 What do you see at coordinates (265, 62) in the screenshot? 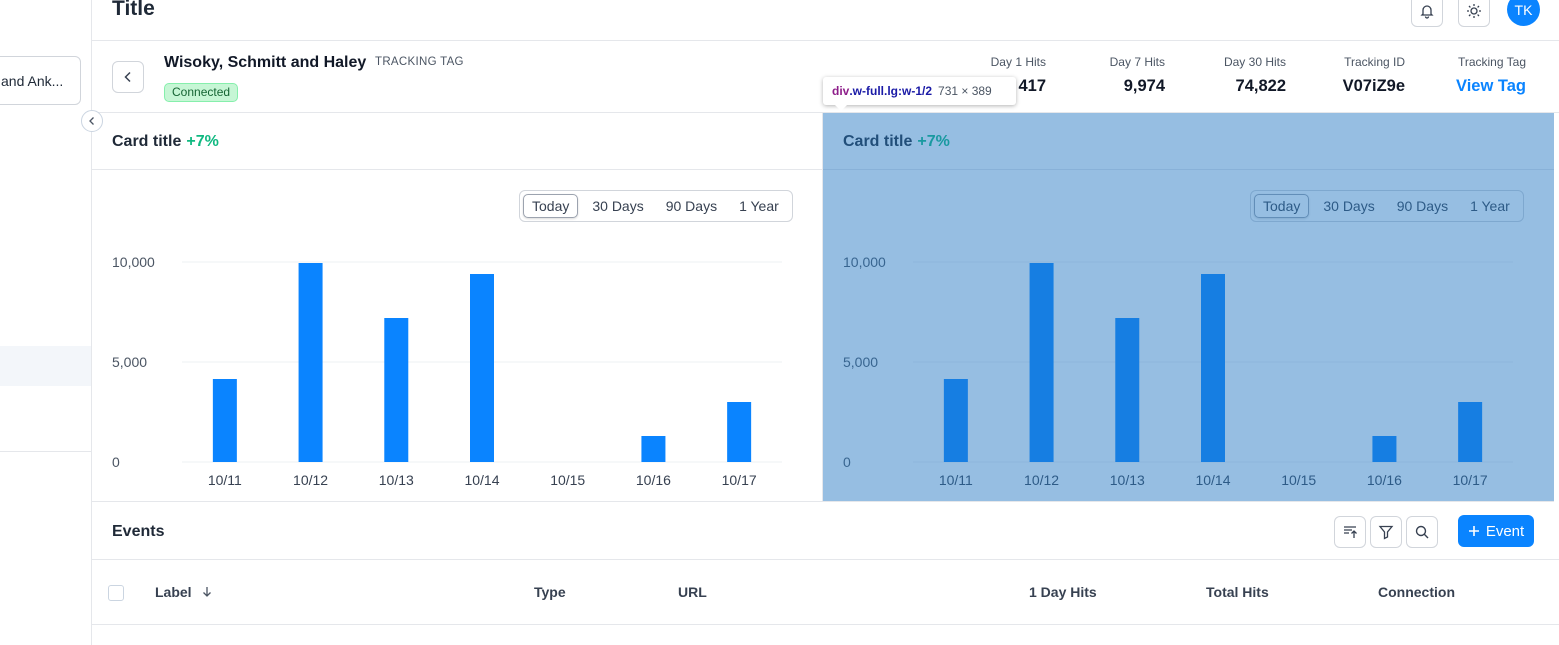
I see `company-name: Wisoky, Schmitt and Haley` at bounding box center [265, 62].